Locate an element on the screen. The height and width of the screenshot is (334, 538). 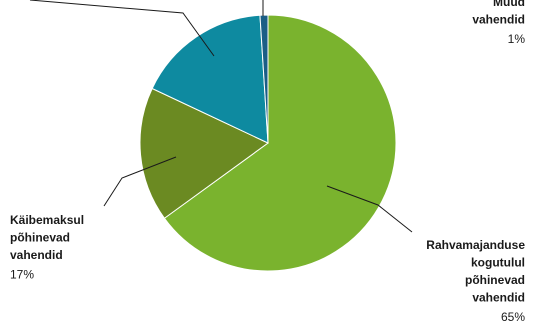
value-label: 65% is located at coordinates (513, 317).